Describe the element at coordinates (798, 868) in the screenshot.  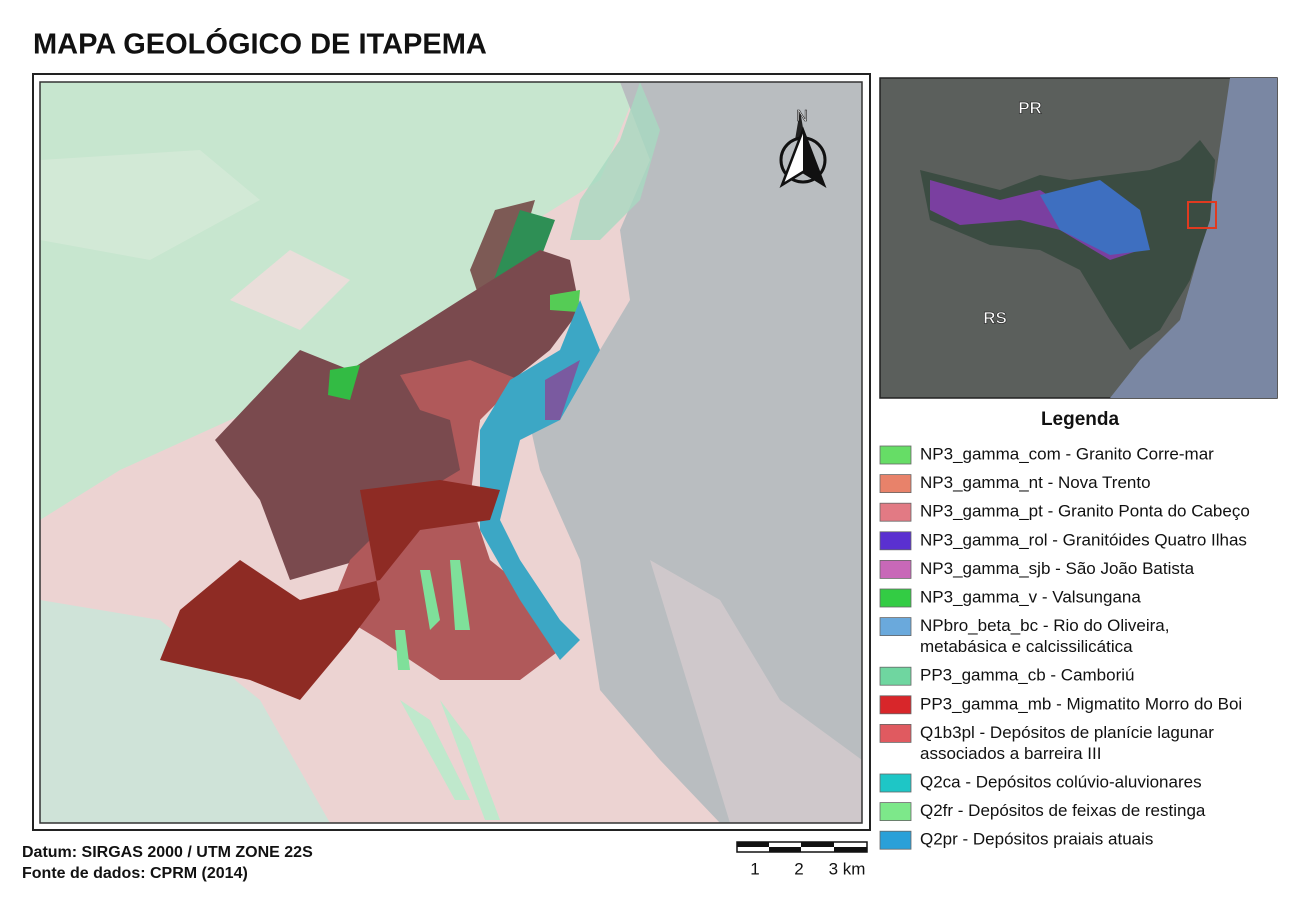
I see `scale-label: 2` at that location.